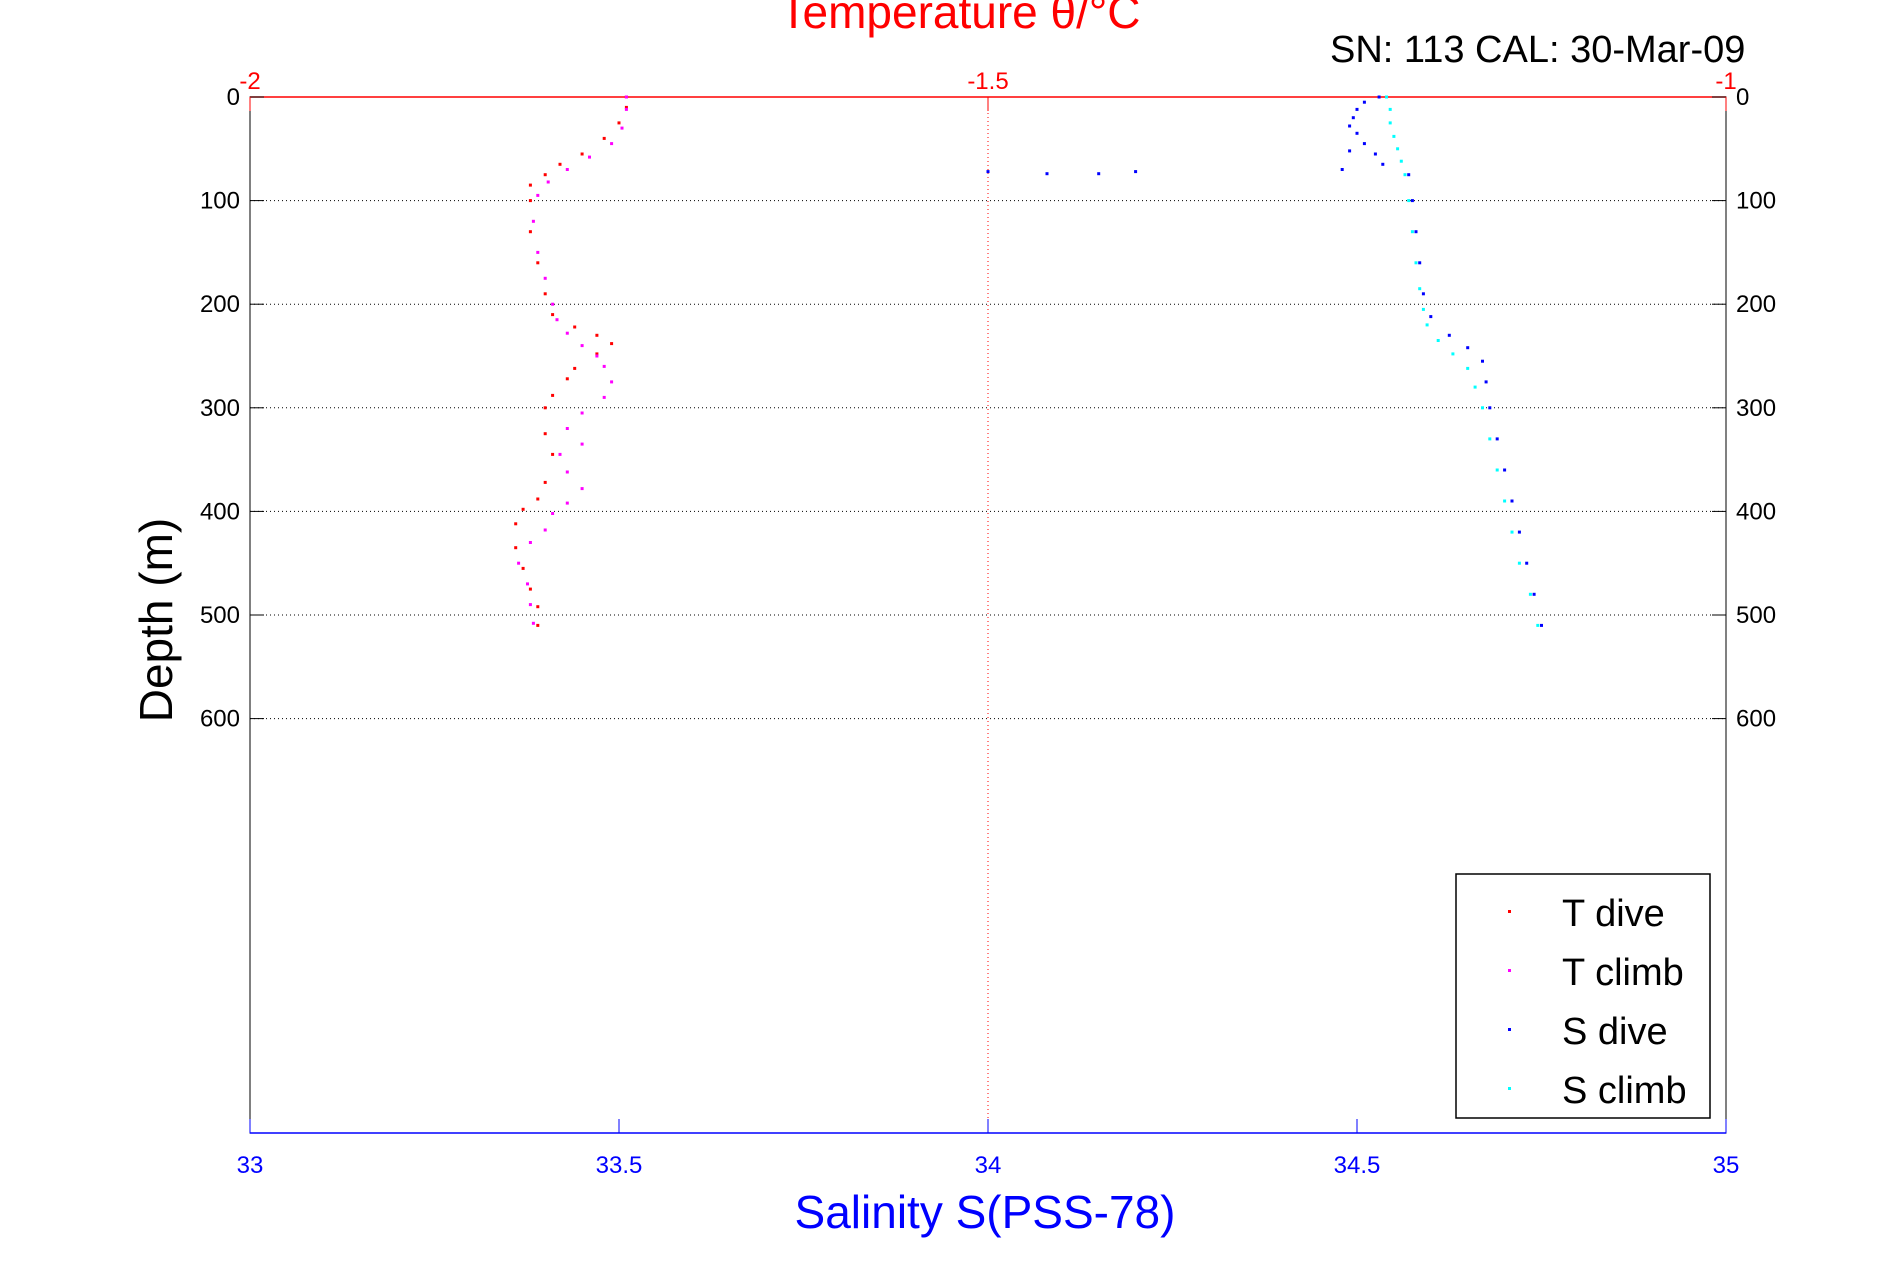  Describe the element at coordinates (1726, 1165) in the screenshot. I see `salinity-tick-label: 35` at that location.